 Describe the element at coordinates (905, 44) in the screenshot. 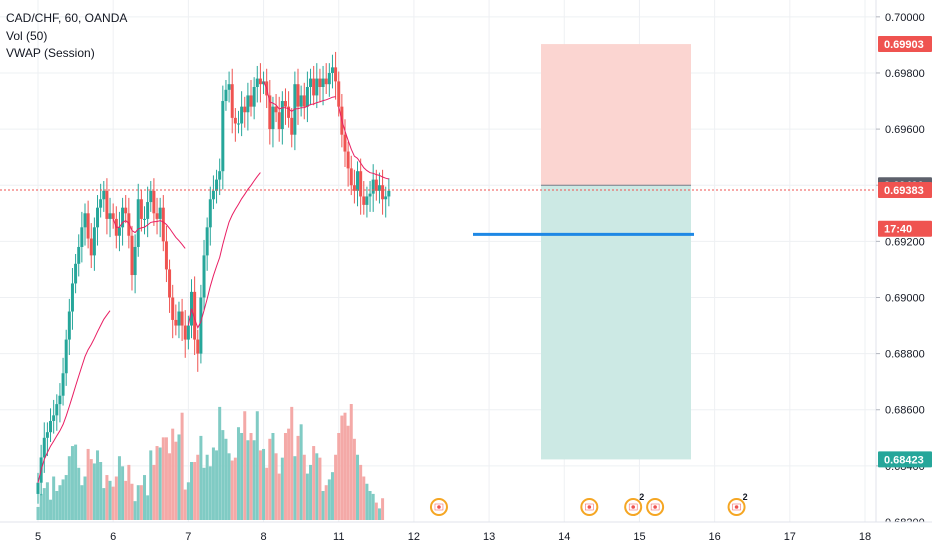

I see `price-tag: 0.69903` at that location.